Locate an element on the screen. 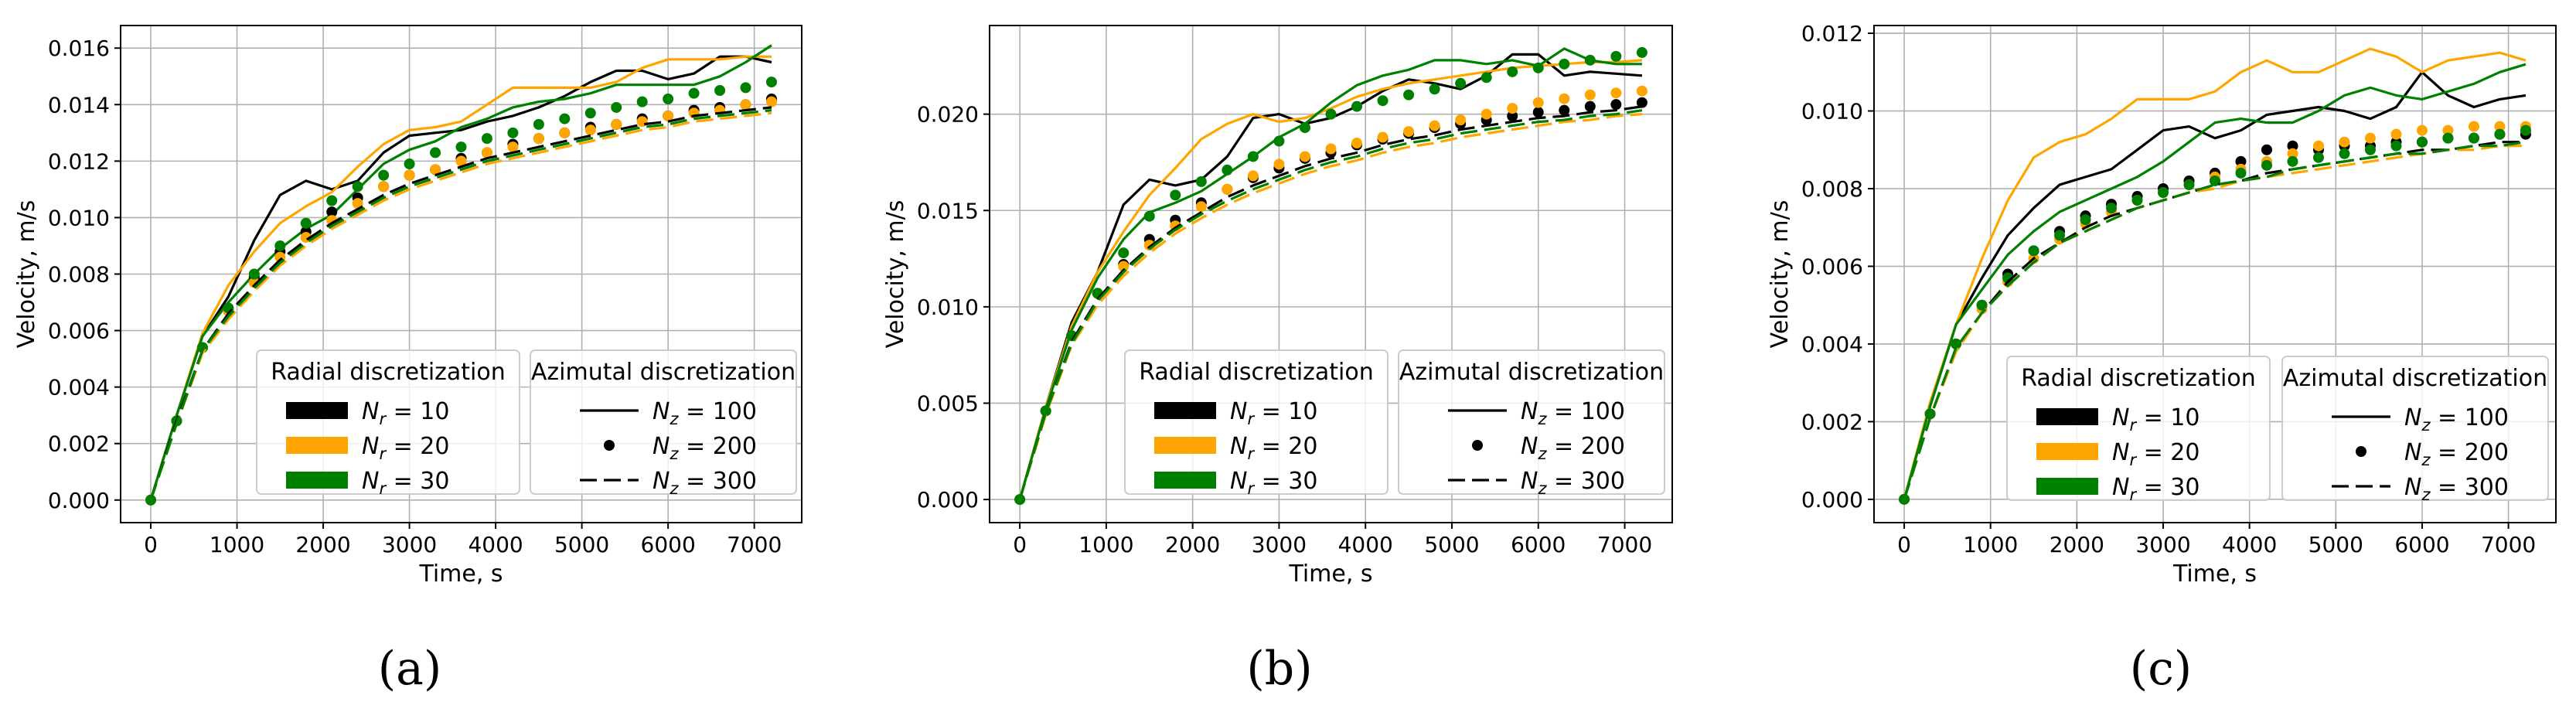 The image size is (2576, 719). series-line-solid is located at coordinates (2215, 281).